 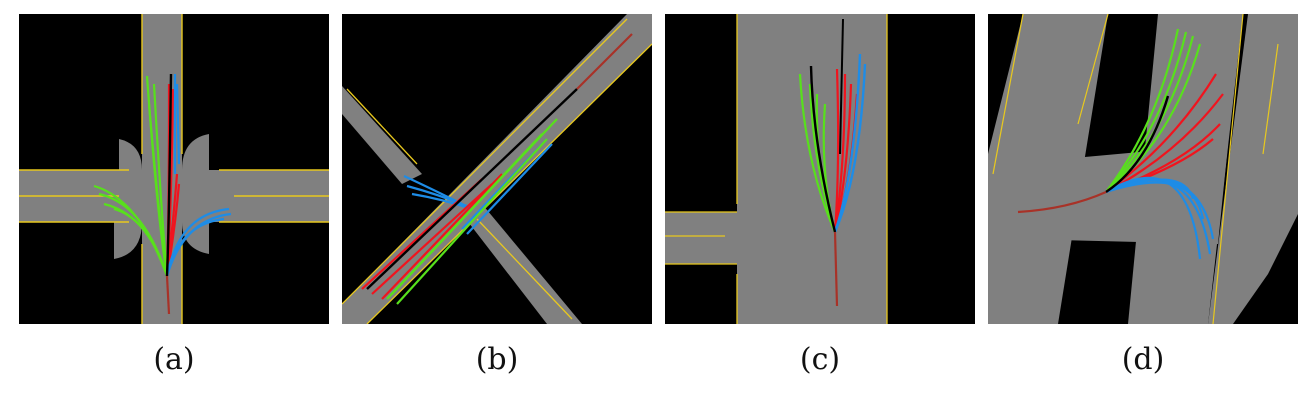 I want to click on caption-a: (a), so click(x=174, y=359).